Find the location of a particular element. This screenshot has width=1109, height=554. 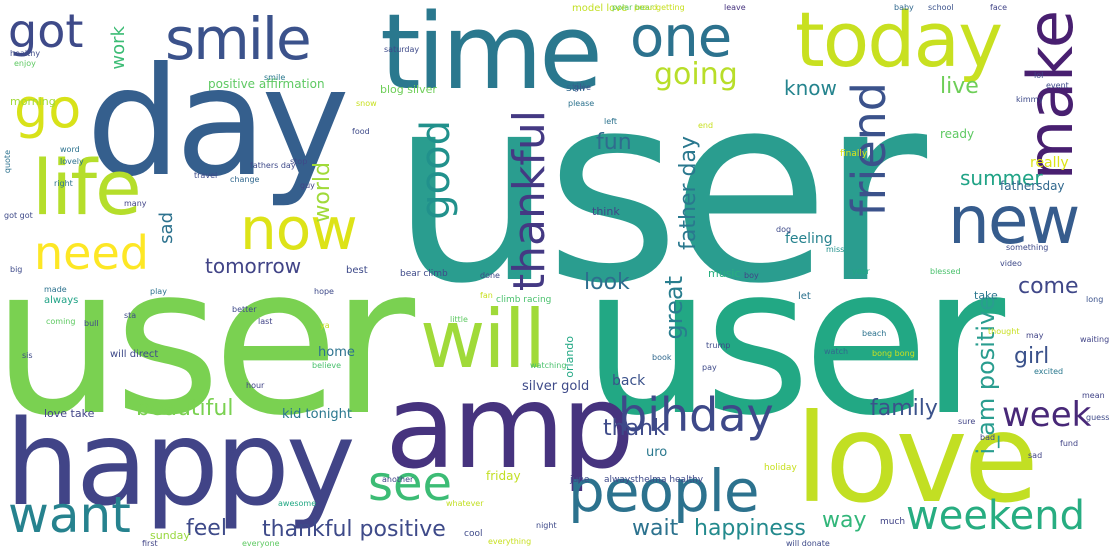

word: one is located at coordinates (681, 37).